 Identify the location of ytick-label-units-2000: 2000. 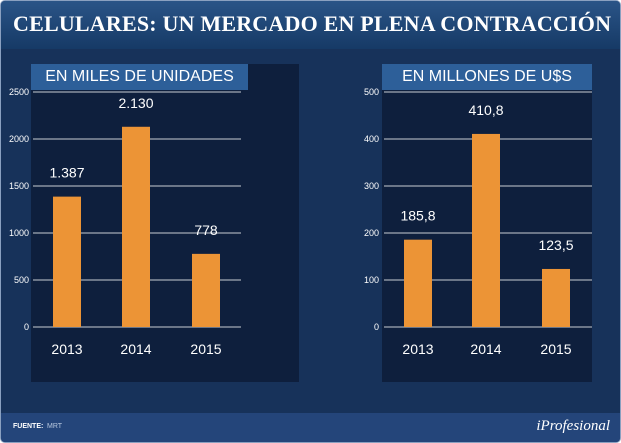
(19, 139).